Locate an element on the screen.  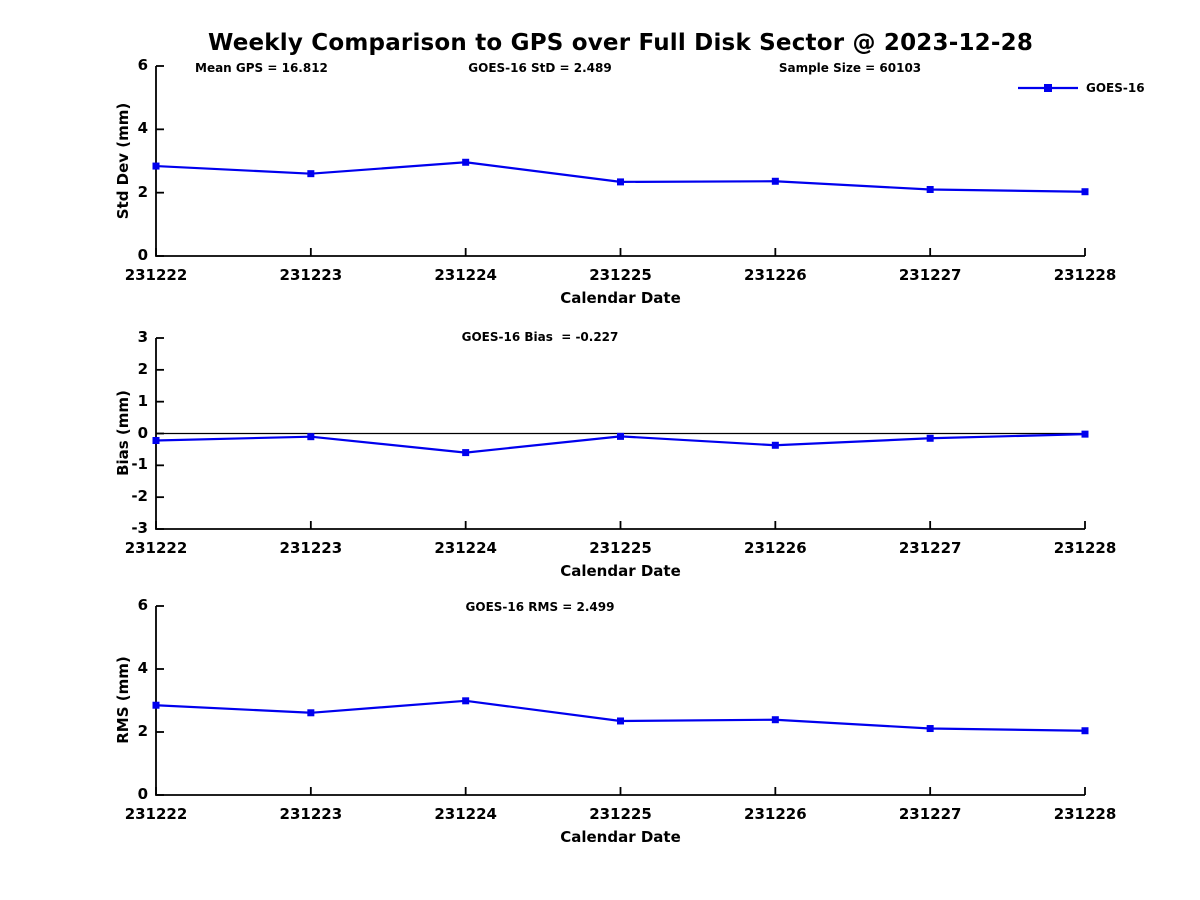
x-axis-label-2: Calendar Date is located at coordinates (620, 571).